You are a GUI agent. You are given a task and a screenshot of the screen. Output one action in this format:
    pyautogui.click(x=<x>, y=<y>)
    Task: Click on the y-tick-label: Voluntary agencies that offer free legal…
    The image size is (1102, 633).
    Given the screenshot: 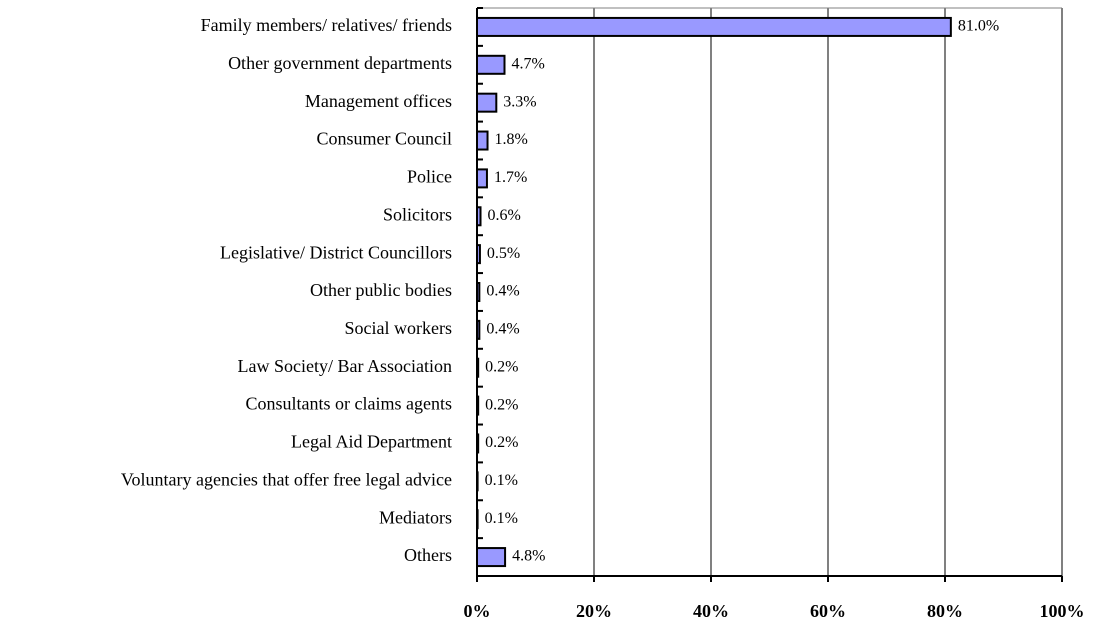 What is the action you would take?
    pyautogui.click(x=286, y=479)
    